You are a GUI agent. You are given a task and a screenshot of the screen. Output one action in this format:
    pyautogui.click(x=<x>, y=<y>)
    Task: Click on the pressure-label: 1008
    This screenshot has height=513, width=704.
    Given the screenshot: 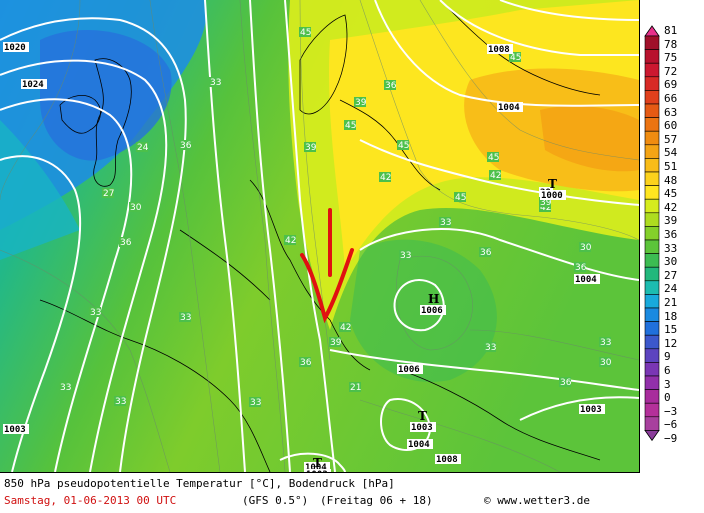 What is the action you would take?
    pyautogui.click(x=499, y=50)
    